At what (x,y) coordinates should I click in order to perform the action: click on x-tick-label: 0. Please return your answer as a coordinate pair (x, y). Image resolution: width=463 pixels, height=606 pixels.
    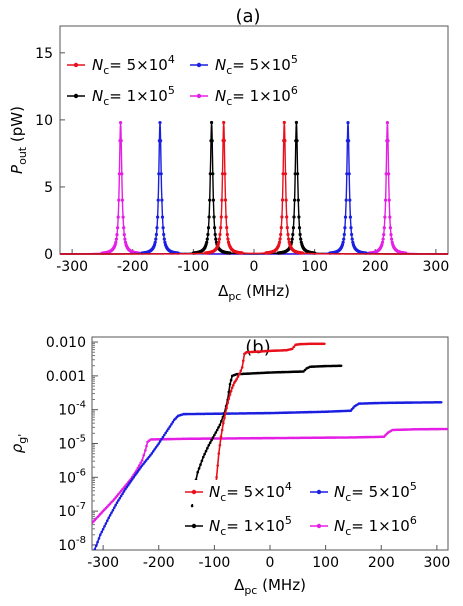
    Looking at the image, I should click on (254, 267).